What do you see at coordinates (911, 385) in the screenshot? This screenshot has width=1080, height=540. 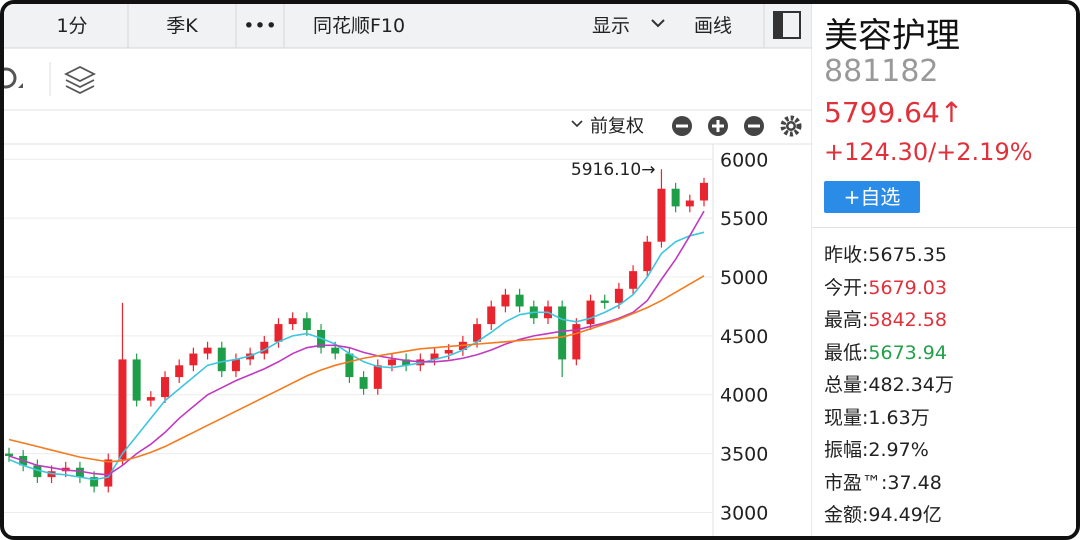 I see `stat-value: 482.34万` at bounding box center [911, 385].